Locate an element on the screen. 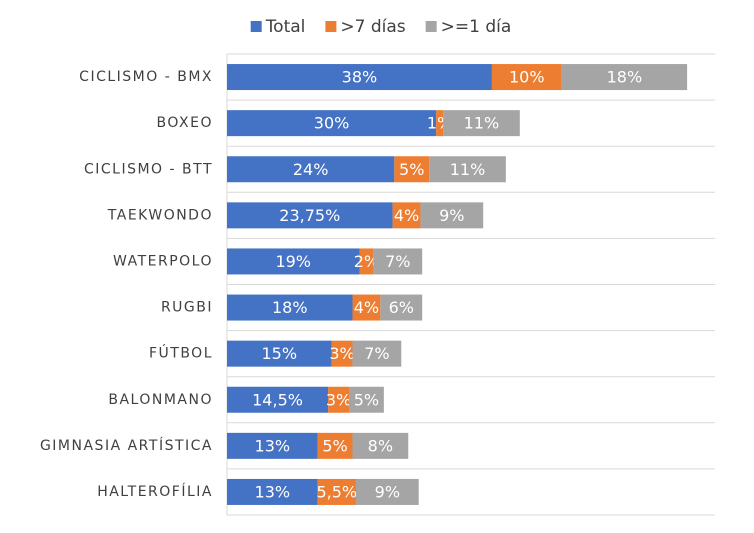  value-label: 8% is located at coordinates (380, 445).